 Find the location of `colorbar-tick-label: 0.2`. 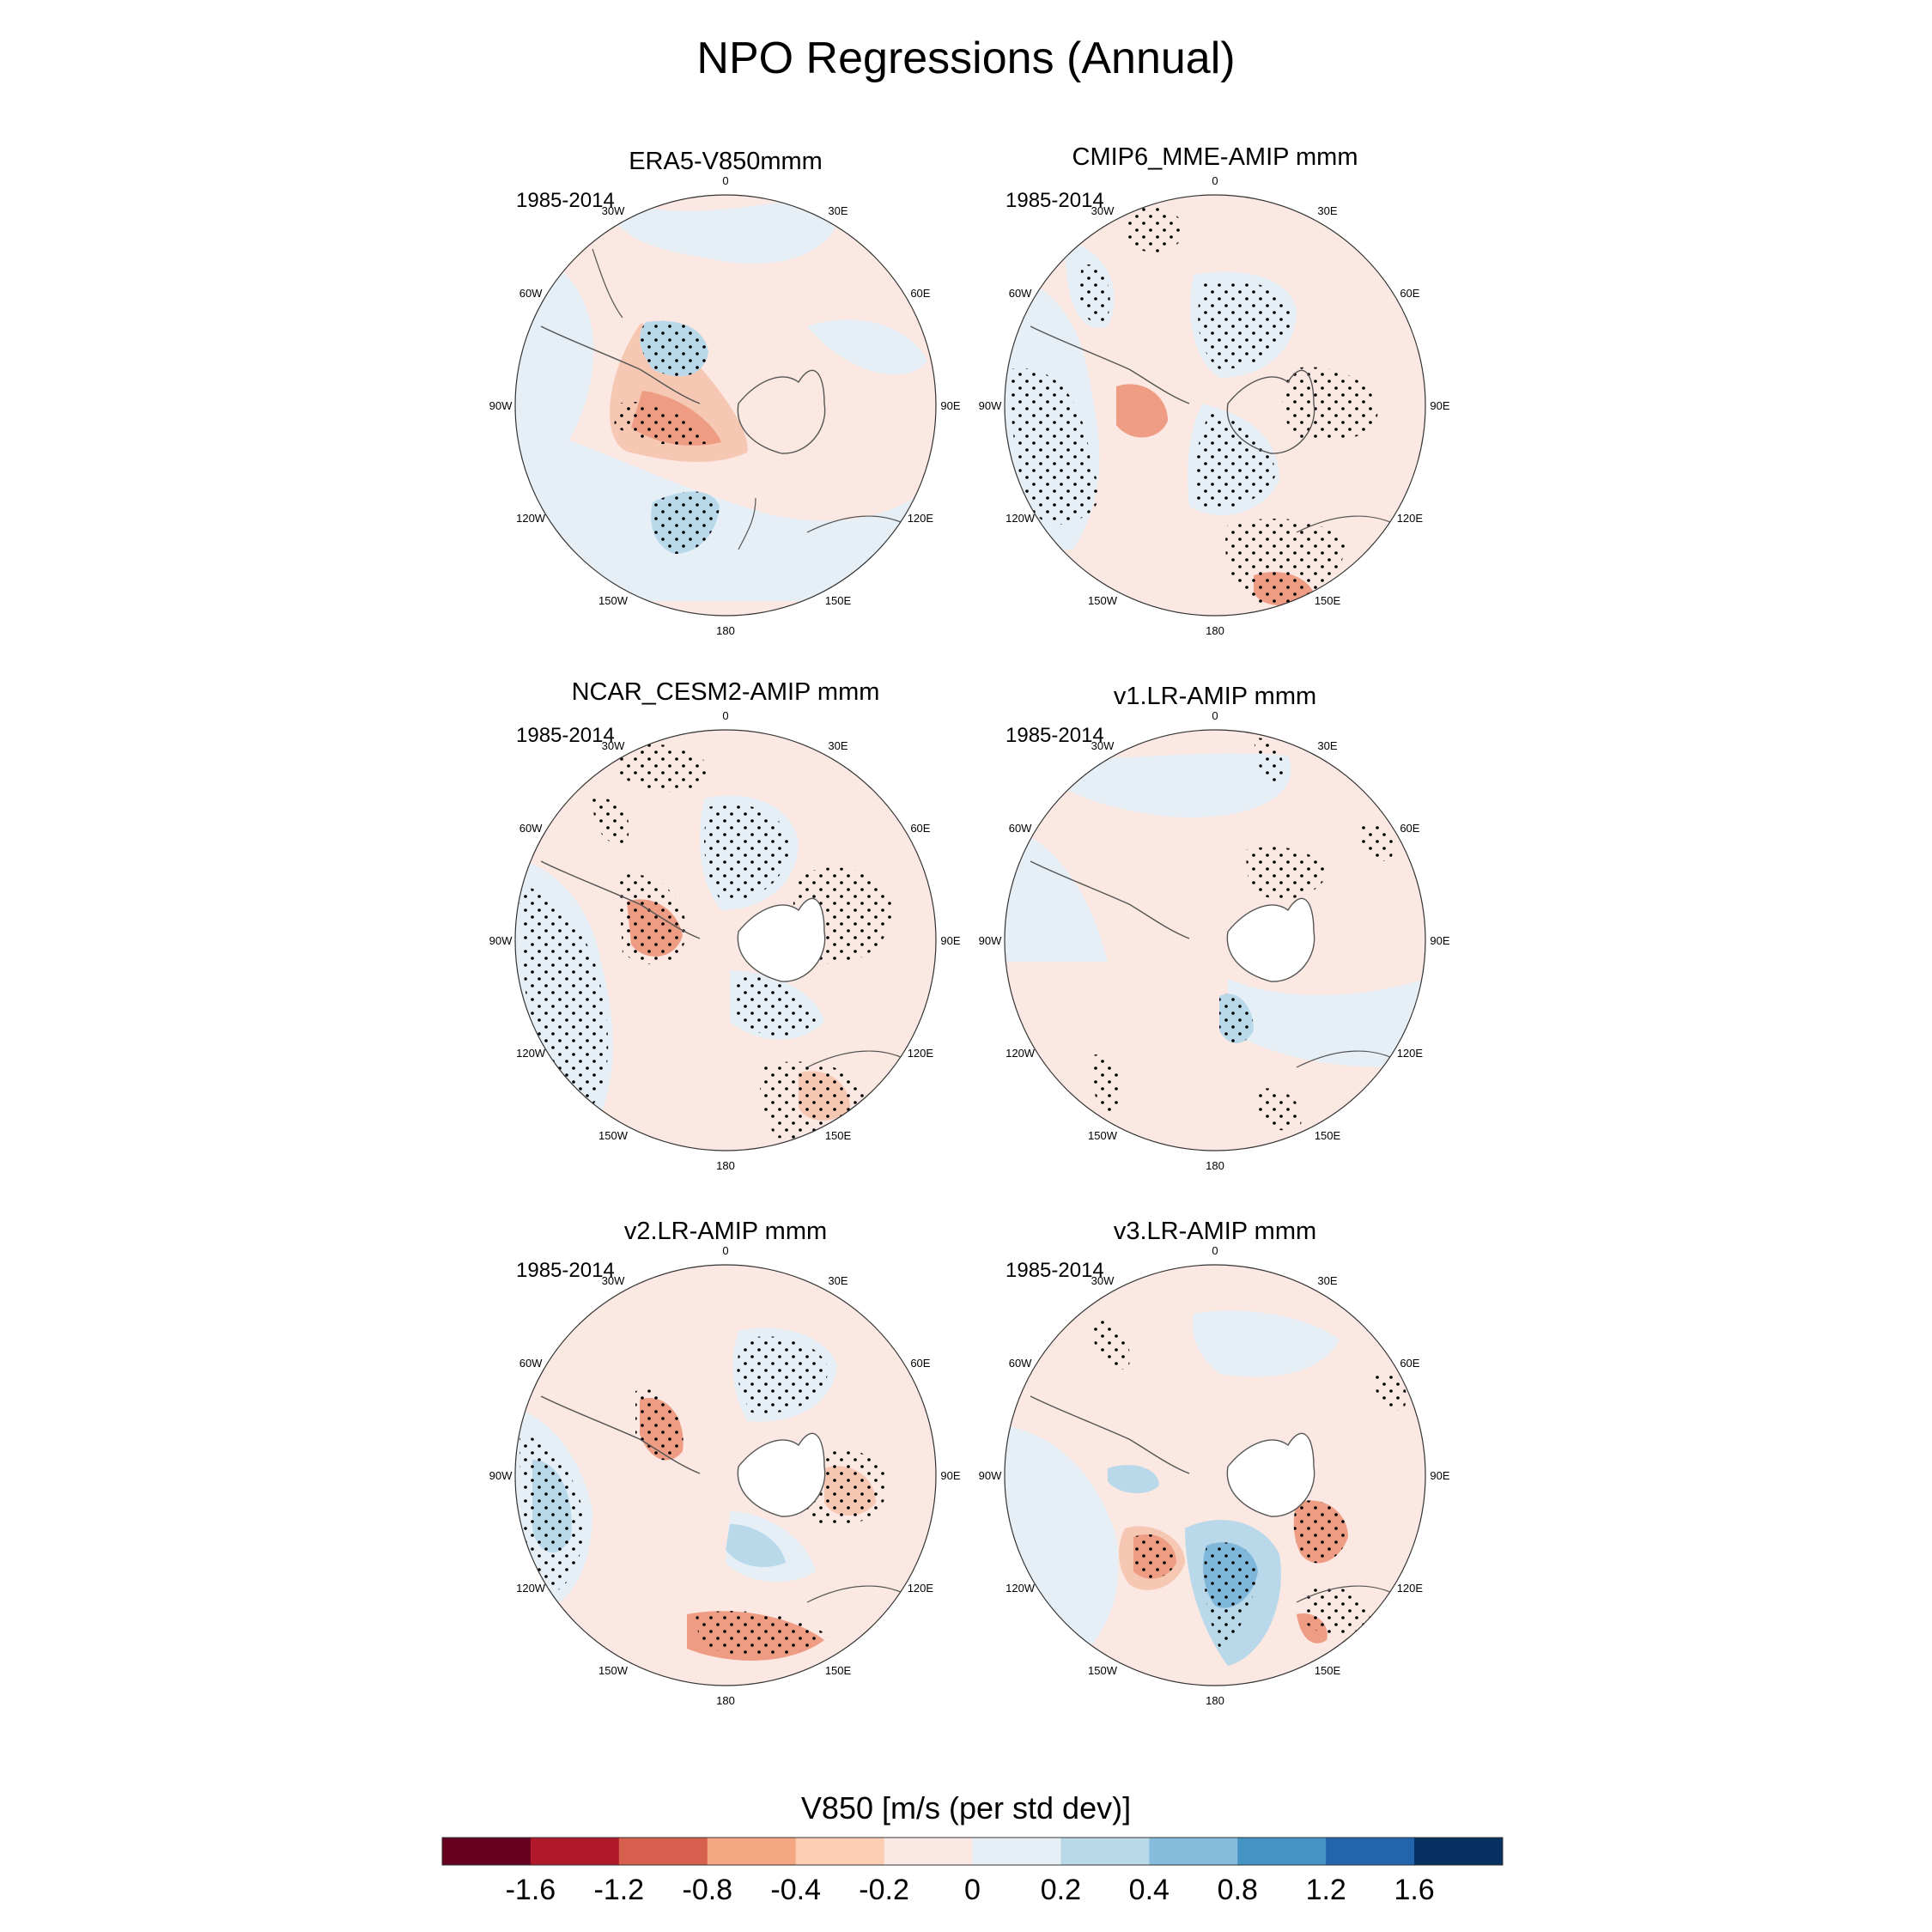

colorbar-tick-label: 0.2 is located at coordinates (1061, 1890).